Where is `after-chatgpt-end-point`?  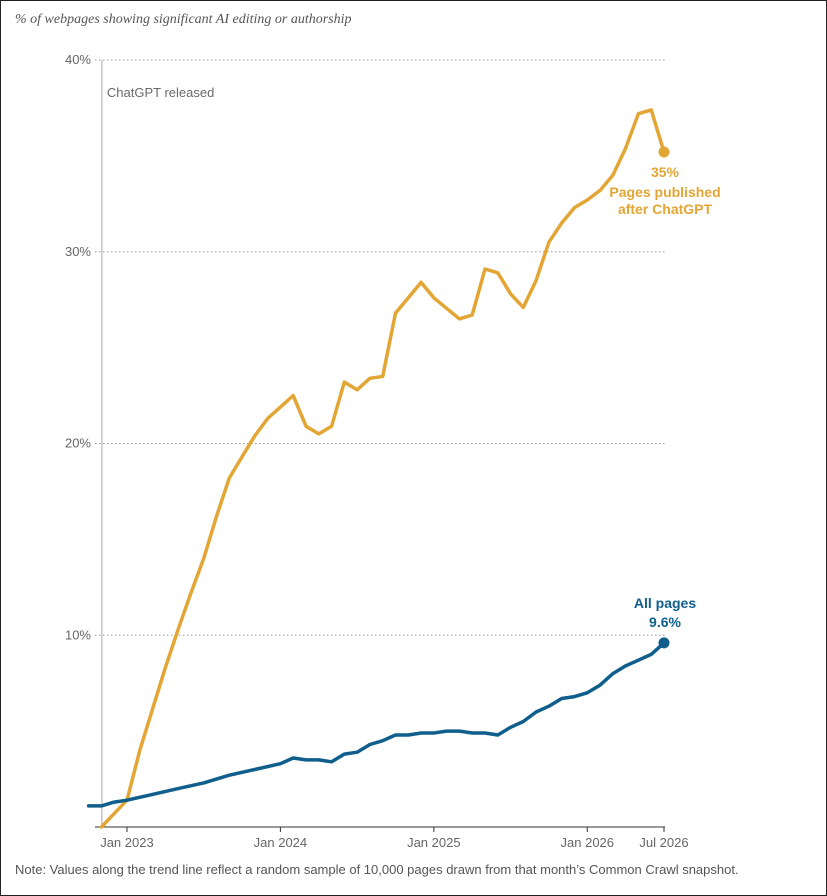 after-chatgpt-end-point is located at coordinates (664, 152).